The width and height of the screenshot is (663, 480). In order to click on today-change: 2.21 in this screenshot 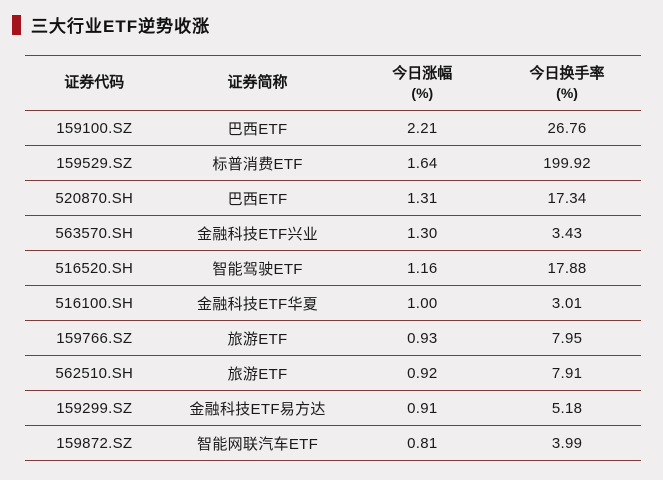, I will do `click(422, 128)`.